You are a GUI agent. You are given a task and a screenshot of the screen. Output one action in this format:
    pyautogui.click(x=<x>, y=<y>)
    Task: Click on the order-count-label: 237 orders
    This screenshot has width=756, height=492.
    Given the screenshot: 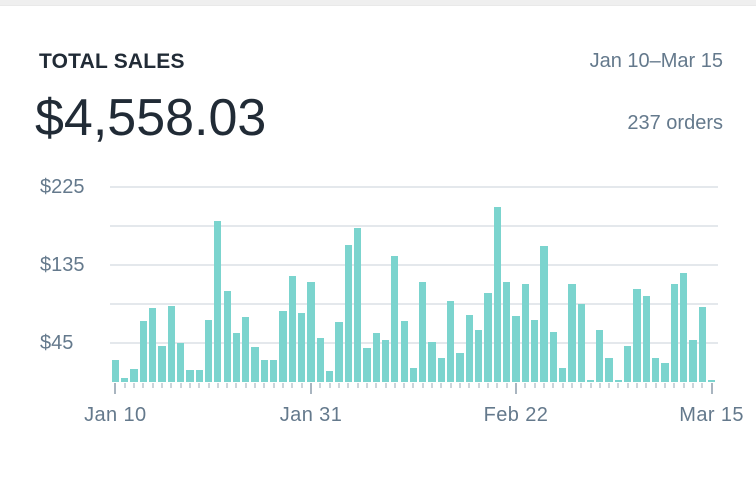 What is the action you would take?
    pyautogui.click(x=675, y=123)
    